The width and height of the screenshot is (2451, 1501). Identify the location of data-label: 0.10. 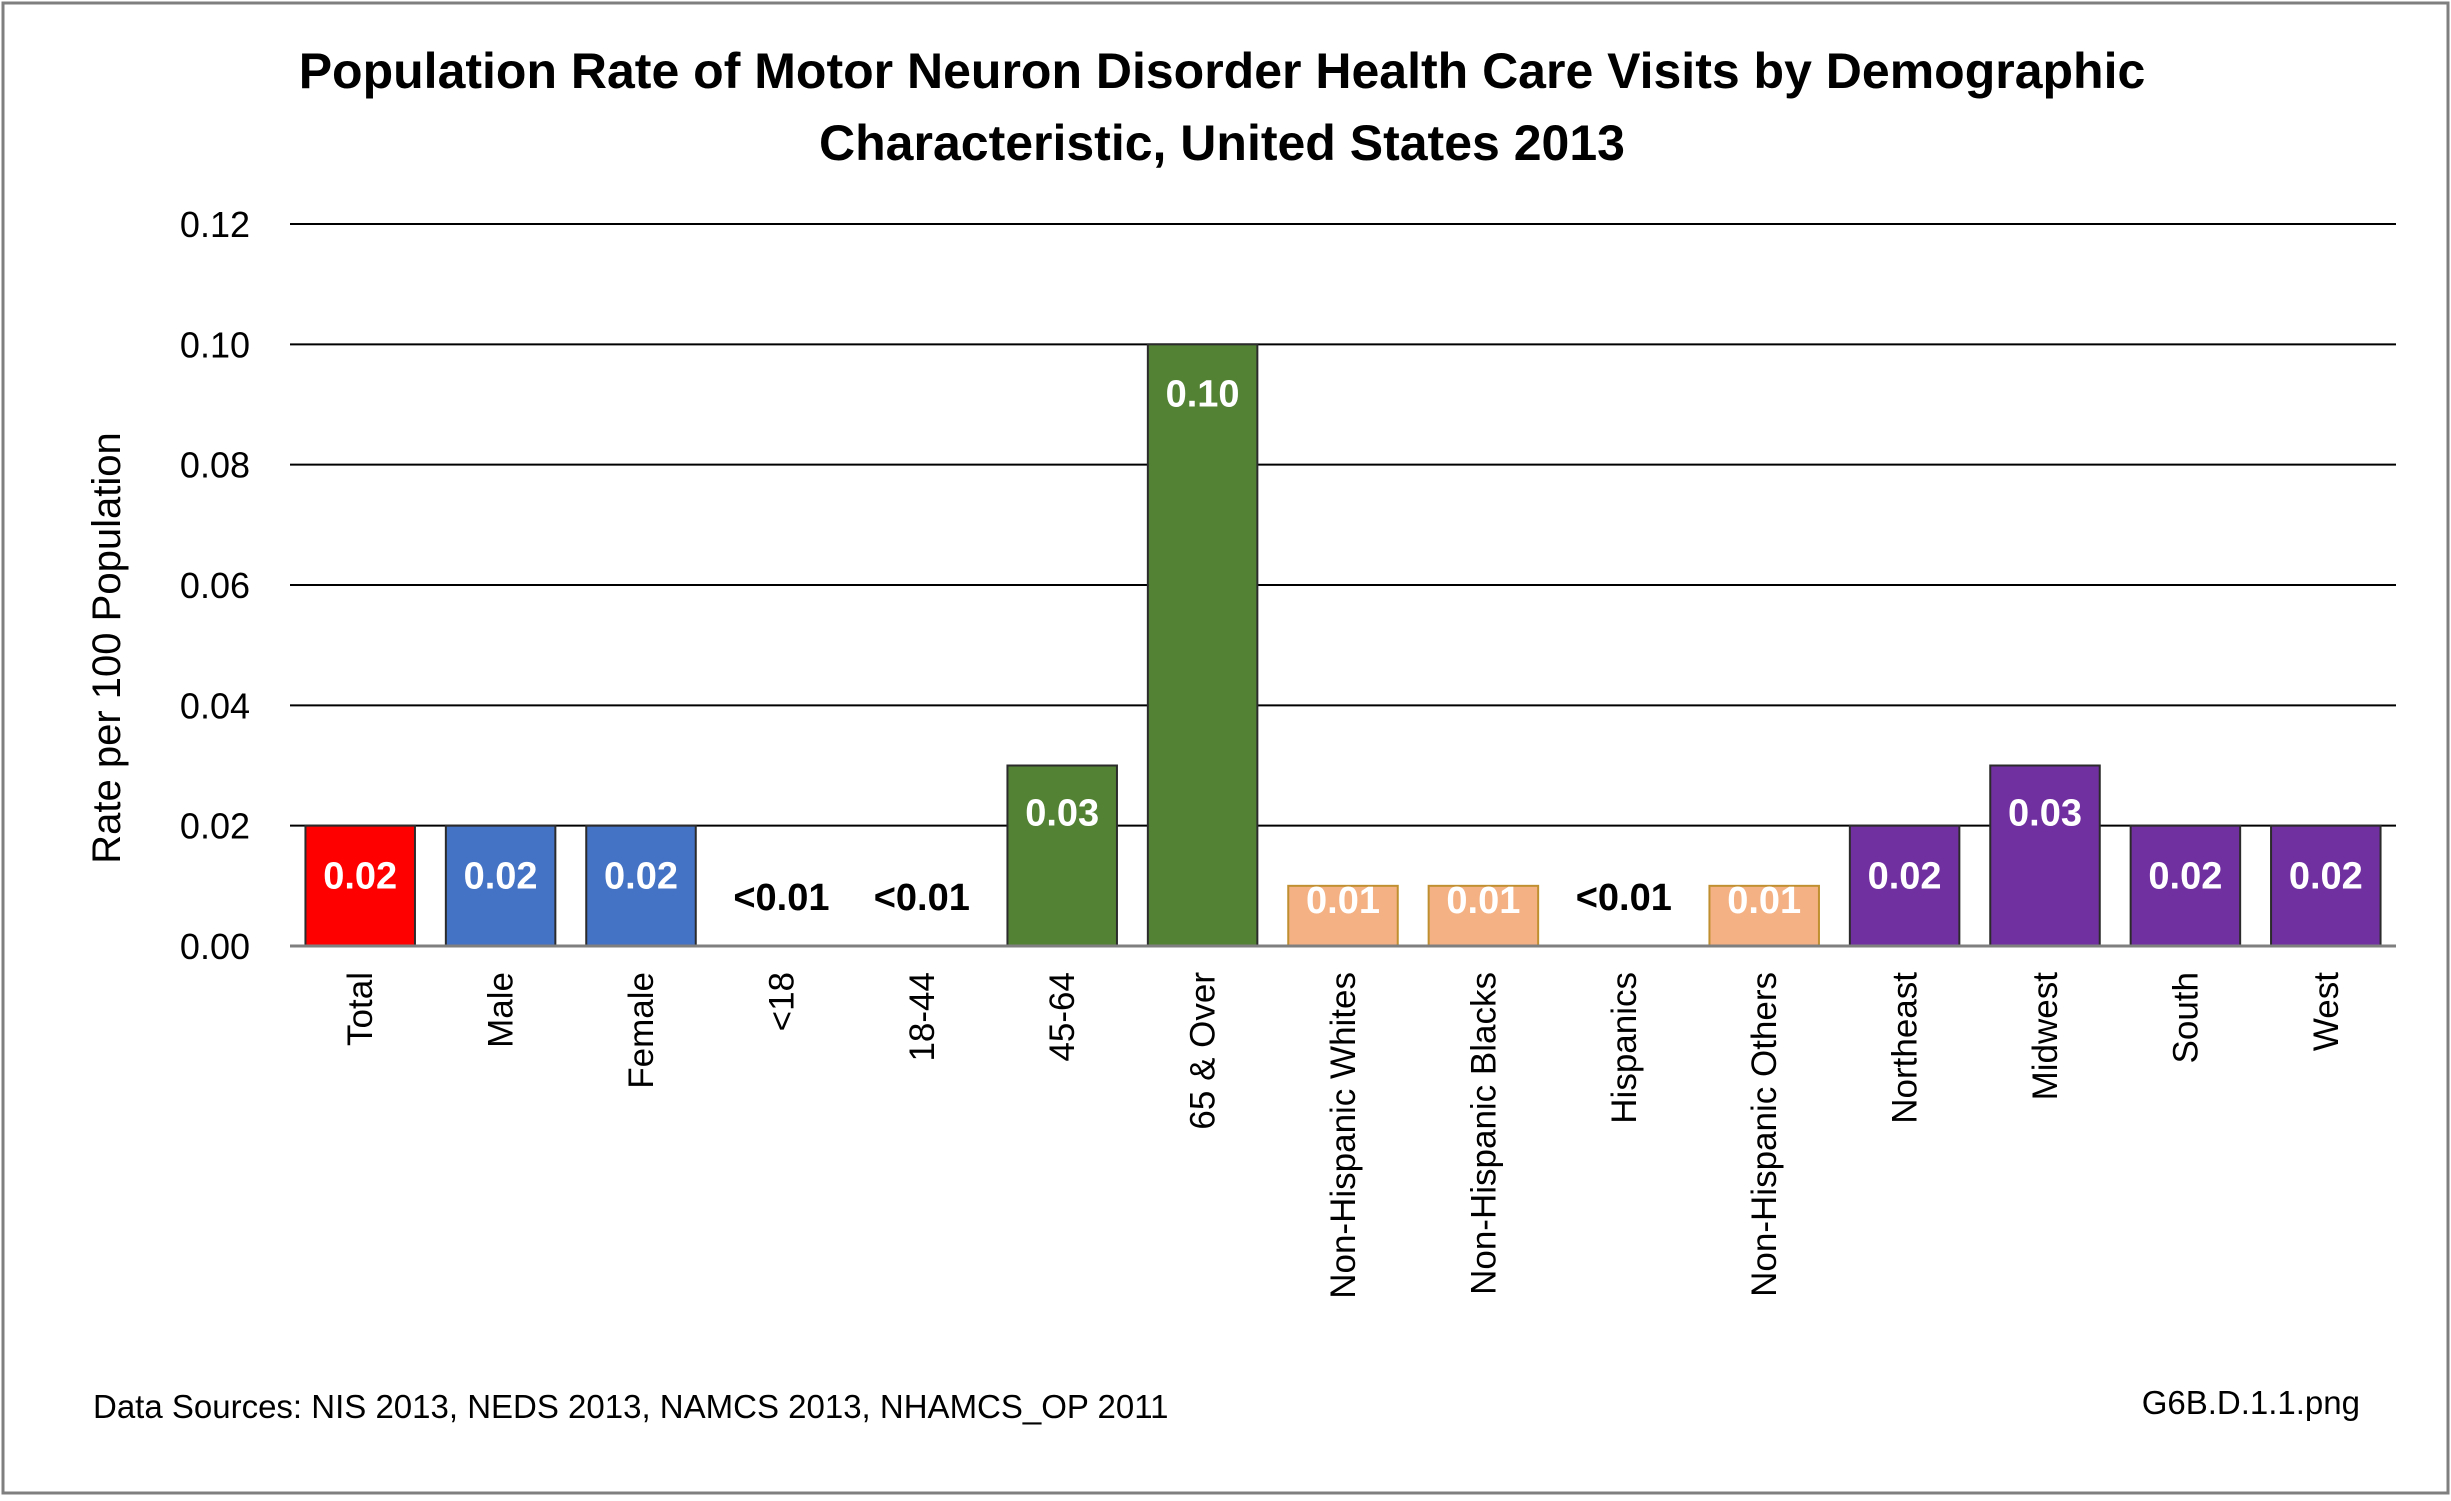
(1203, 394).